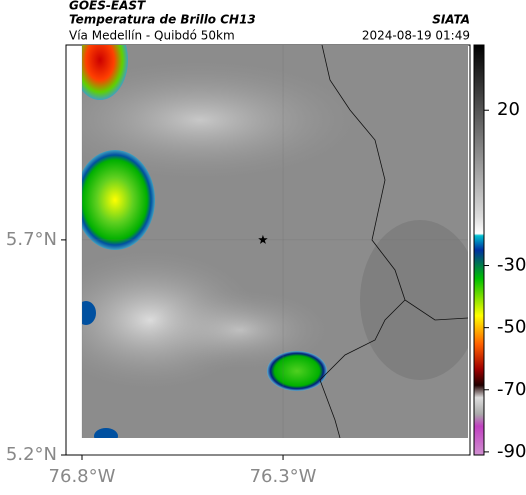 The width and height of the screenshot is (526, 495). I want to click on colorbar-tick-label: -70, so click(511, 389).